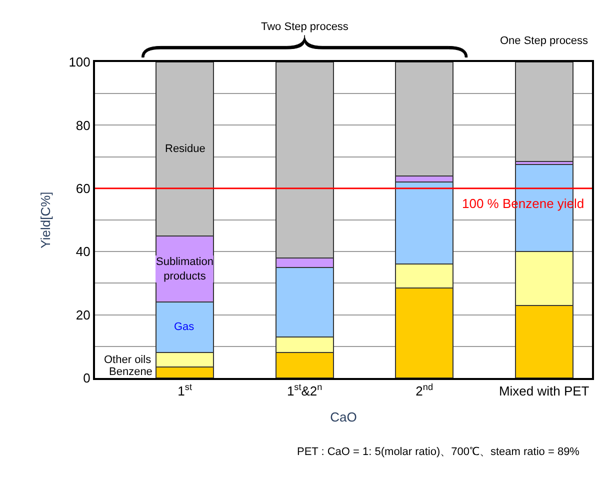 The height and width of the screenshot is (478, 602). What do you see at coordinates (544, 41) in the screenshot?
I see `text: One Step process` at bounding box center [544, 41].